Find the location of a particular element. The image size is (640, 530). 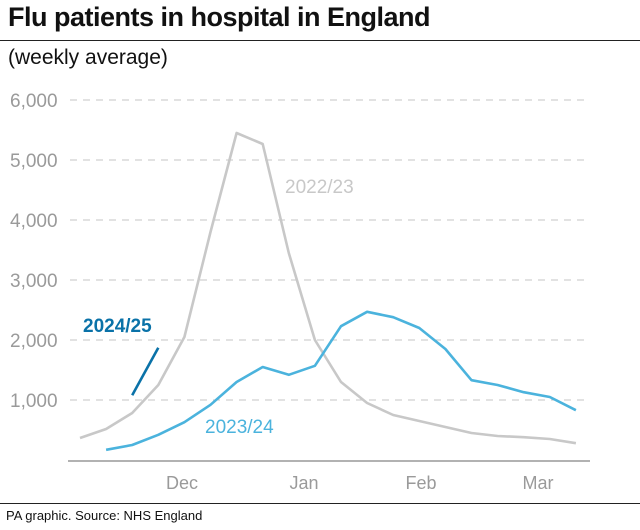

source-note: PA graphic. Source: NHS England is located at coordinates (104, 515).